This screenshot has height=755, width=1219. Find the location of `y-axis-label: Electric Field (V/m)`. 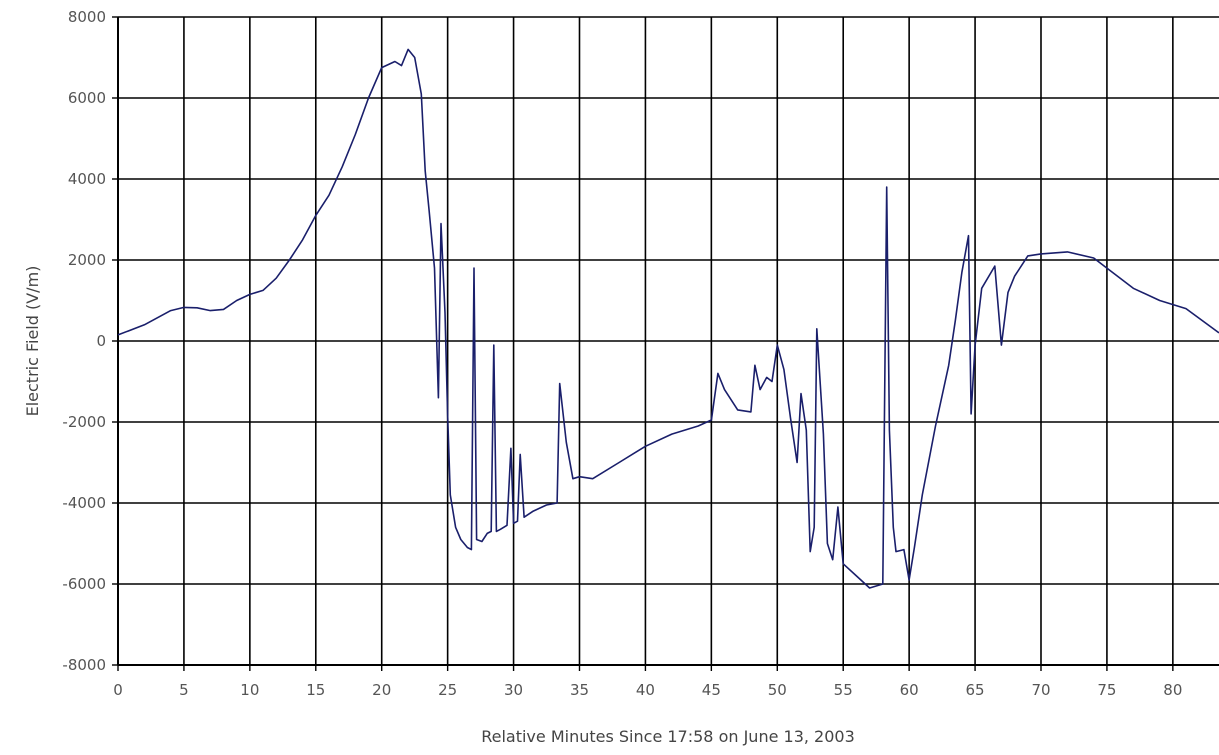

y-axis-label: Electric Field (V/m) is located at coordinates (32, 341).